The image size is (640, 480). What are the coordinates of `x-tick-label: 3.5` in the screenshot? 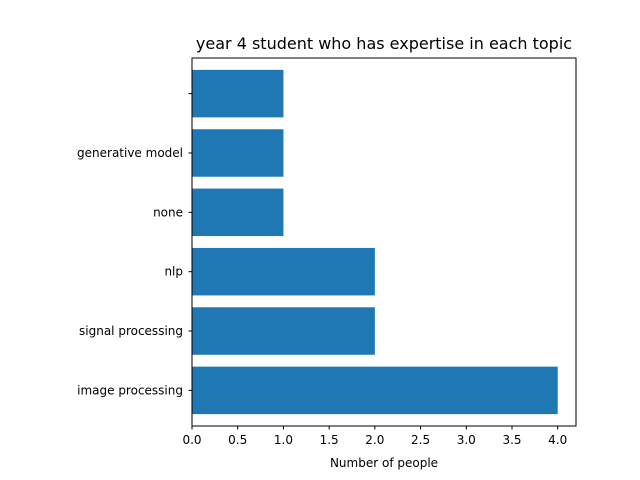 It's located at (511, 440).